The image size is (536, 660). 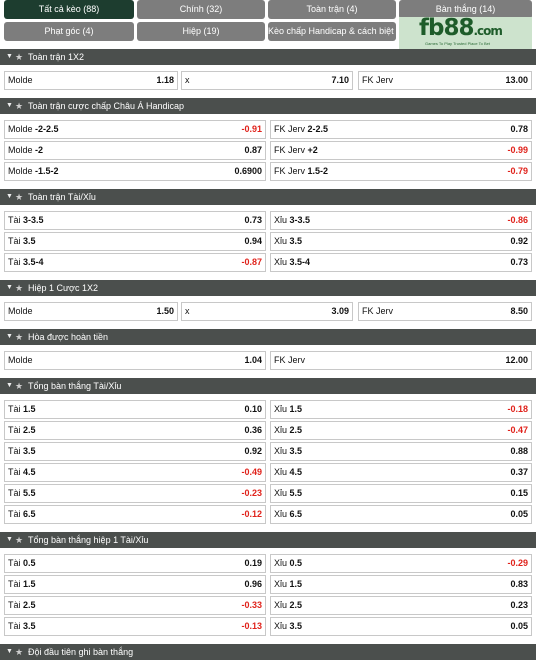 I want to click on odds-row: Tài 0.5 0.19 Xỉu 0.5 -0.29, so click(x=268, y=563).